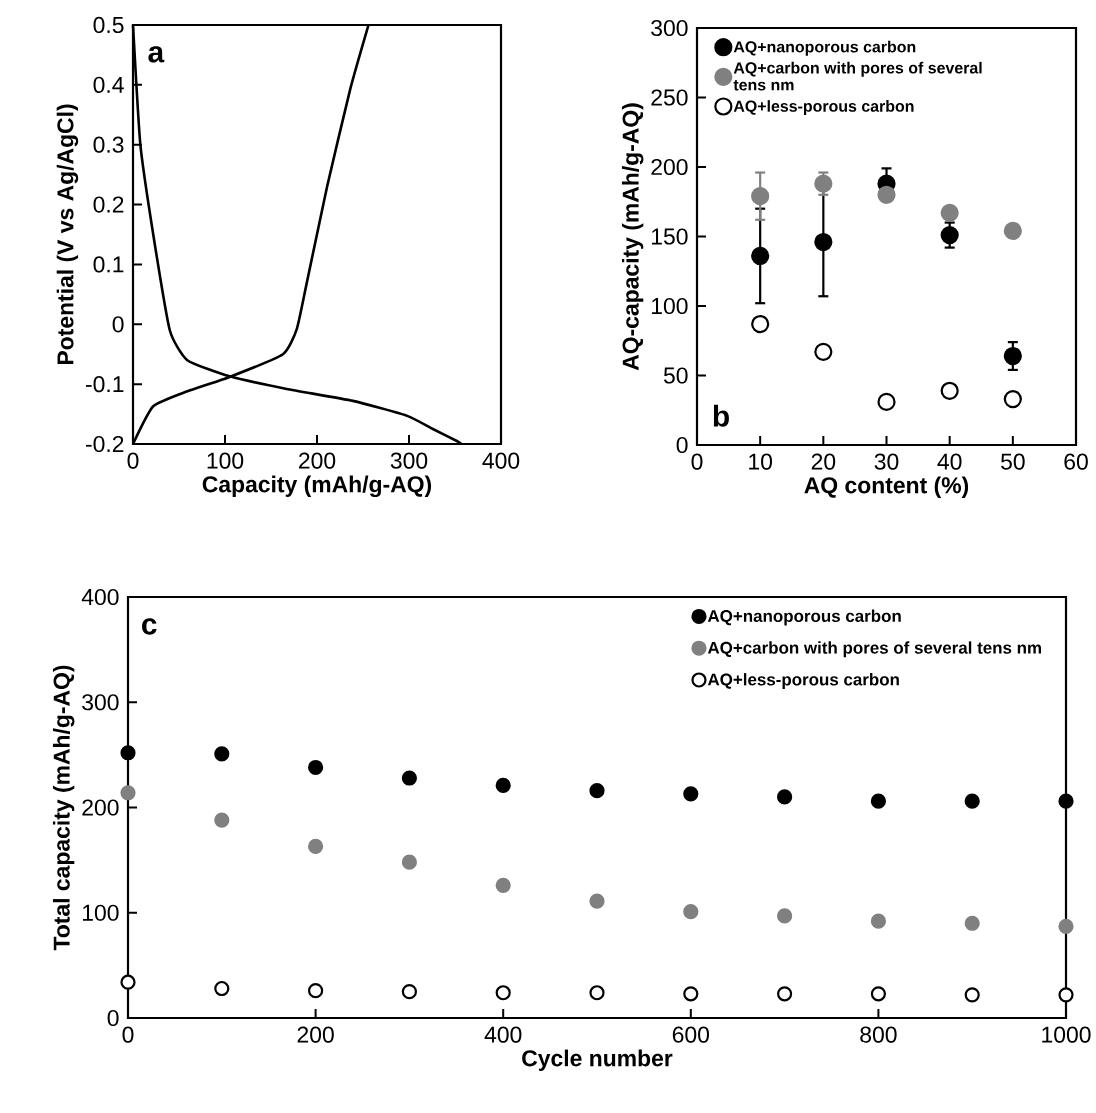 The image size is (1096, 1113). Describe the element at coordinates (878, 1034) in the screenshot. I see `x-tick-label: 800` at that location.